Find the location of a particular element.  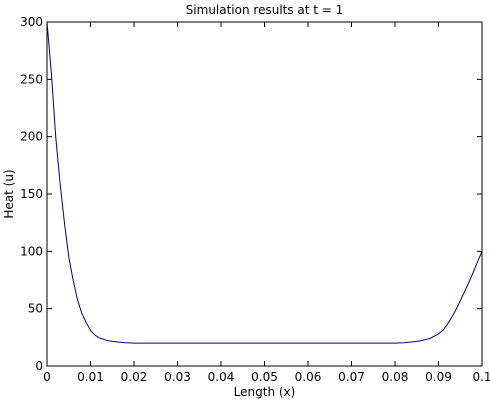

x-axis-label: Length (x) is located at coordinates (265, 392).